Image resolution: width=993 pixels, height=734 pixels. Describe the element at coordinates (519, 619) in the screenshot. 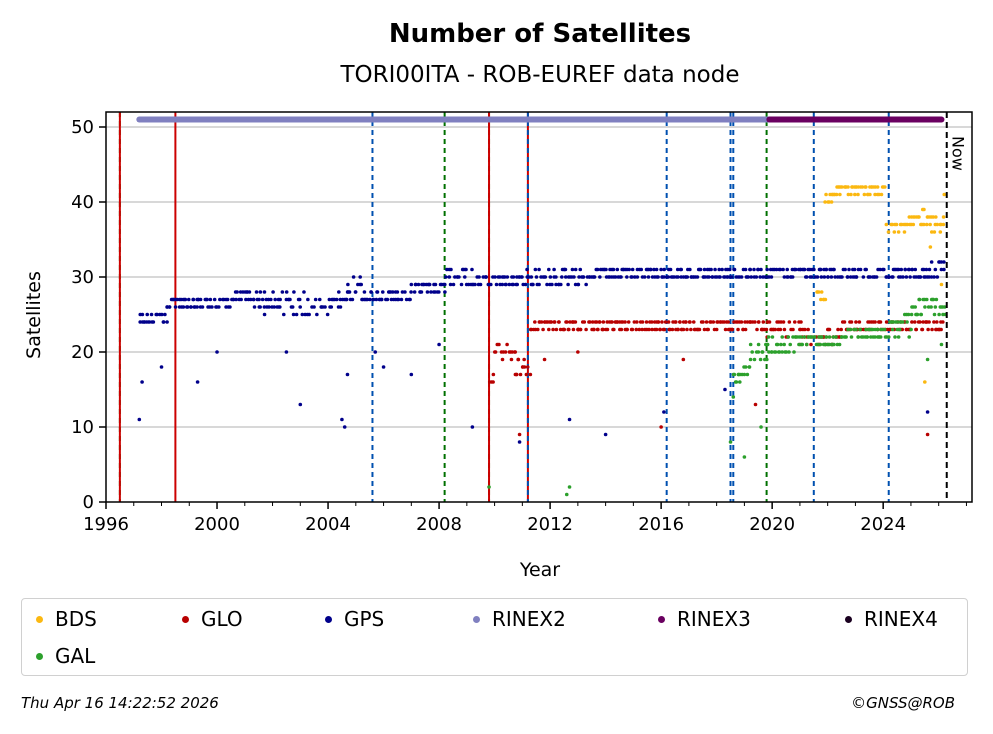

I see `legend-item-rinex2: RINEX2` at that location.